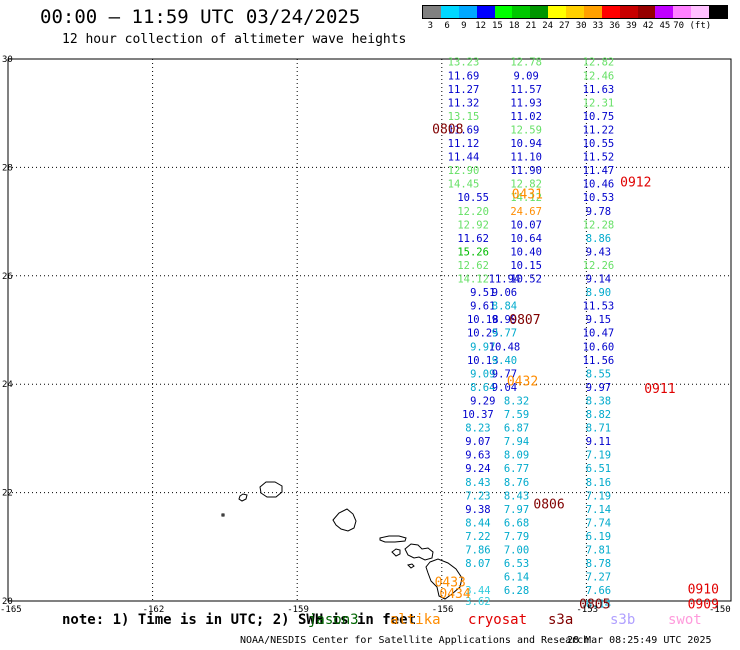  What do you see at coordinates (477, 496) in the screenshot?
I see `wave-height-value: 7.23` at bounding box center [477, 496].